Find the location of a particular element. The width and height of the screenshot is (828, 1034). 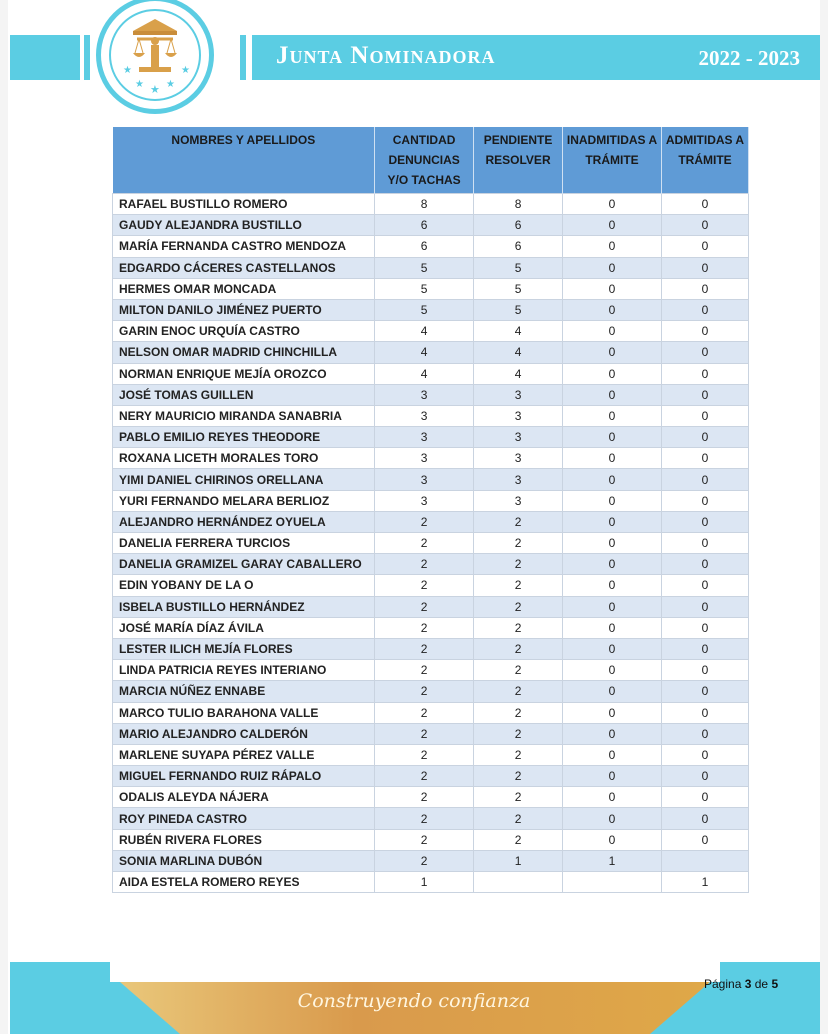

candidate-name: NELSON OMAR MADRID CHINCHILLA is located at coordinates (243, 352).